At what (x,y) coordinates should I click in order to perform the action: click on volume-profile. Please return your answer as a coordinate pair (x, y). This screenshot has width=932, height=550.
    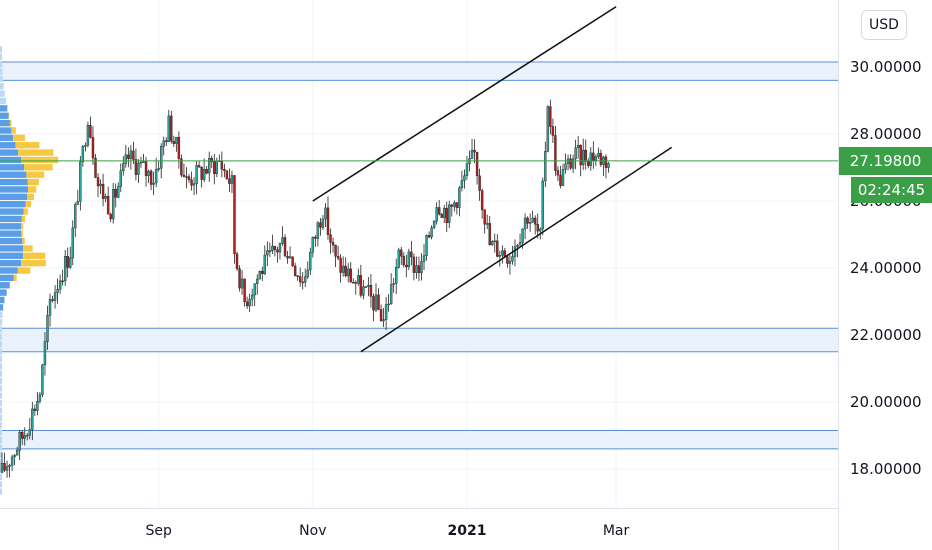
    Looking at the image, I should click on (29, 270).